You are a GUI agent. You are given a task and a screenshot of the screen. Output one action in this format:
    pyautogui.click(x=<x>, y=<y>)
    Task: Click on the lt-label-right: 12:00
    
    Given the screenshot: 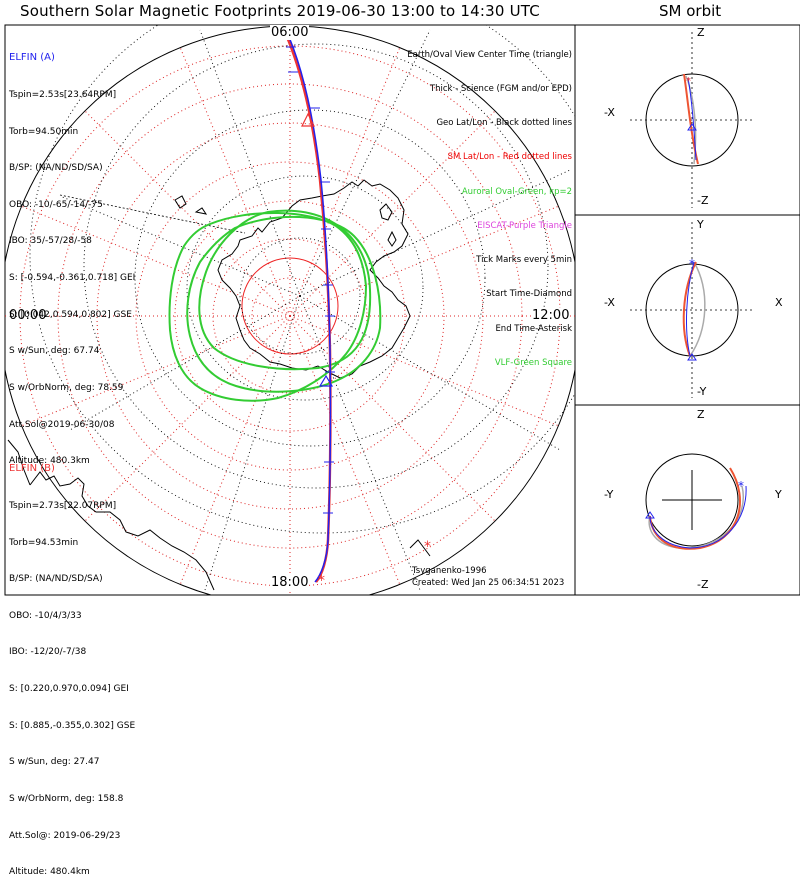 What is the action you would take?
    pyautogui.click(x=551, y=315)
    